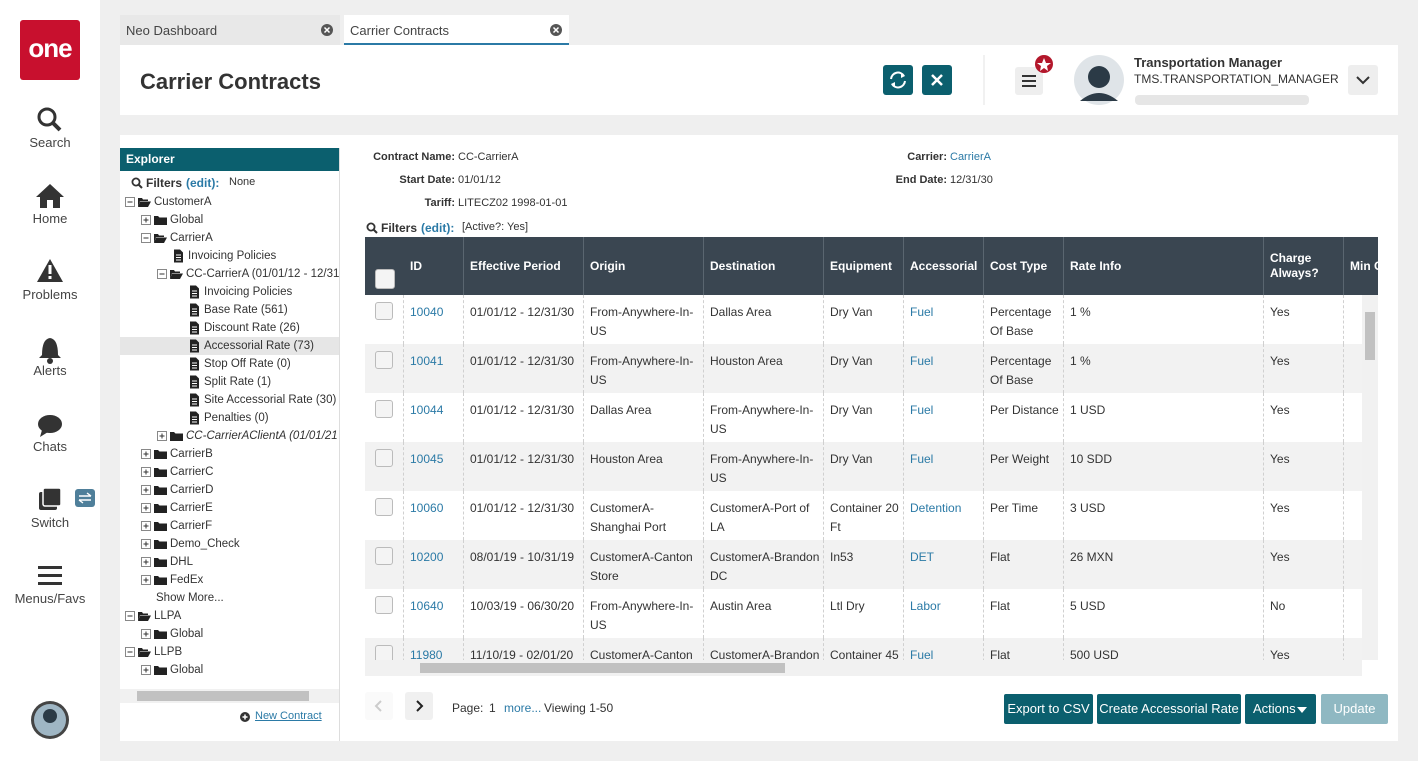 This screenshot has height=761, width=1418. I want to click on tree-label: Demo_Check, so click(205, 544).